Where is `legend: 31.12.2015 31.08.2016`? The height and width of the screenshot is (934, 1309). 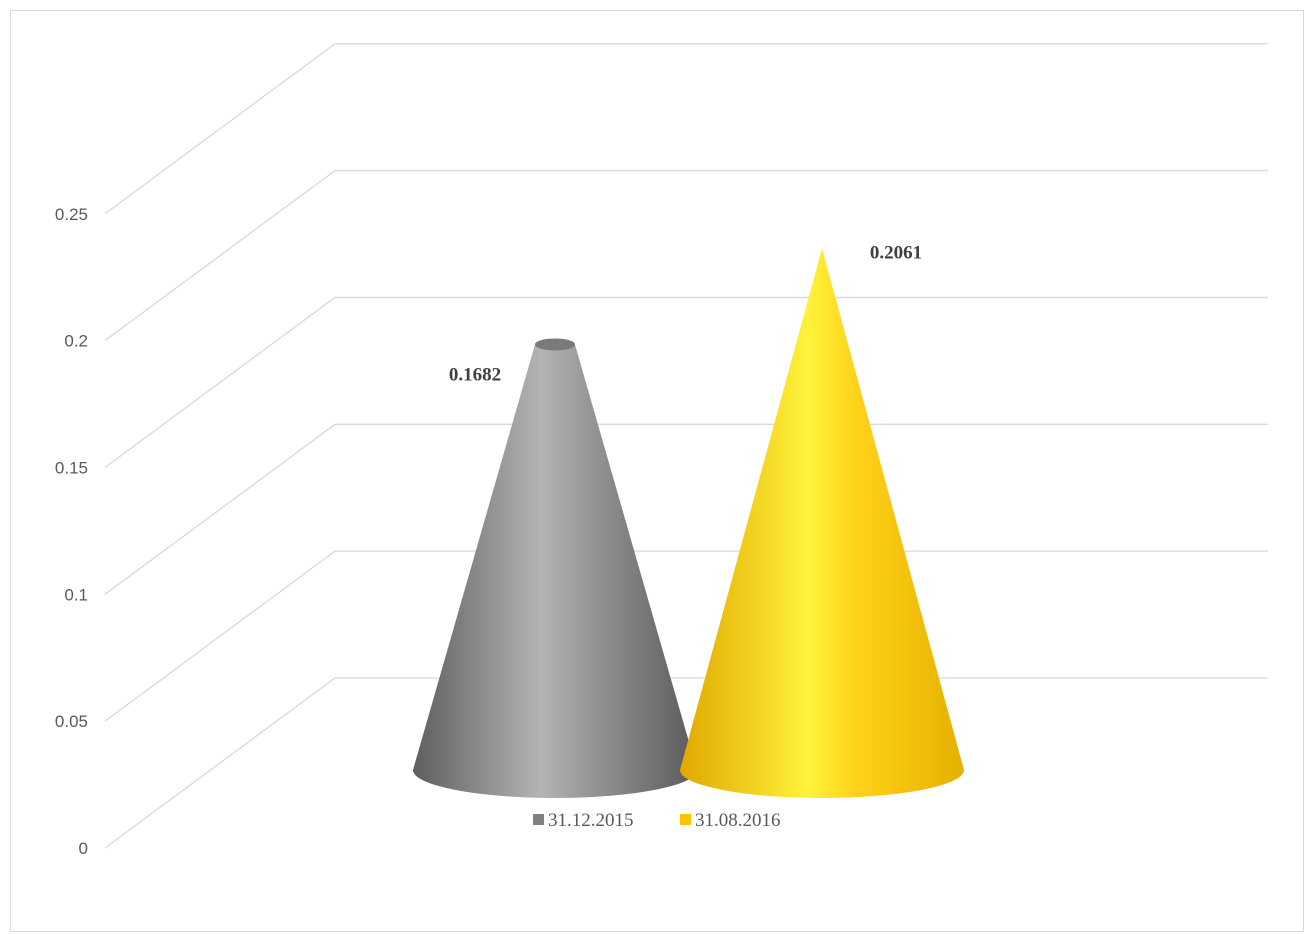
legend: 31.12.2015 31.08.2016 is located at coordinates (657, 820).